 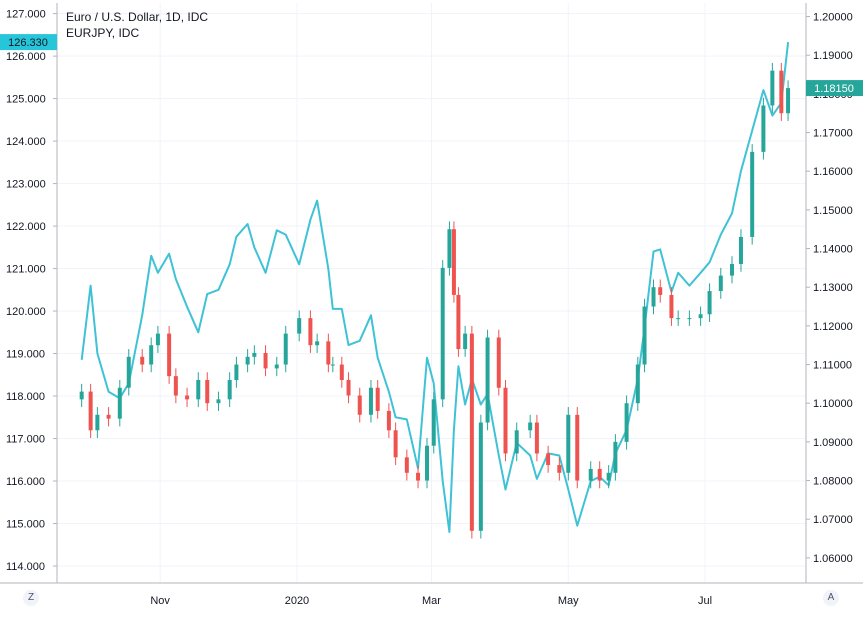 I want to click on right-axis-label: 1.11000, so click(x=832, y=366).